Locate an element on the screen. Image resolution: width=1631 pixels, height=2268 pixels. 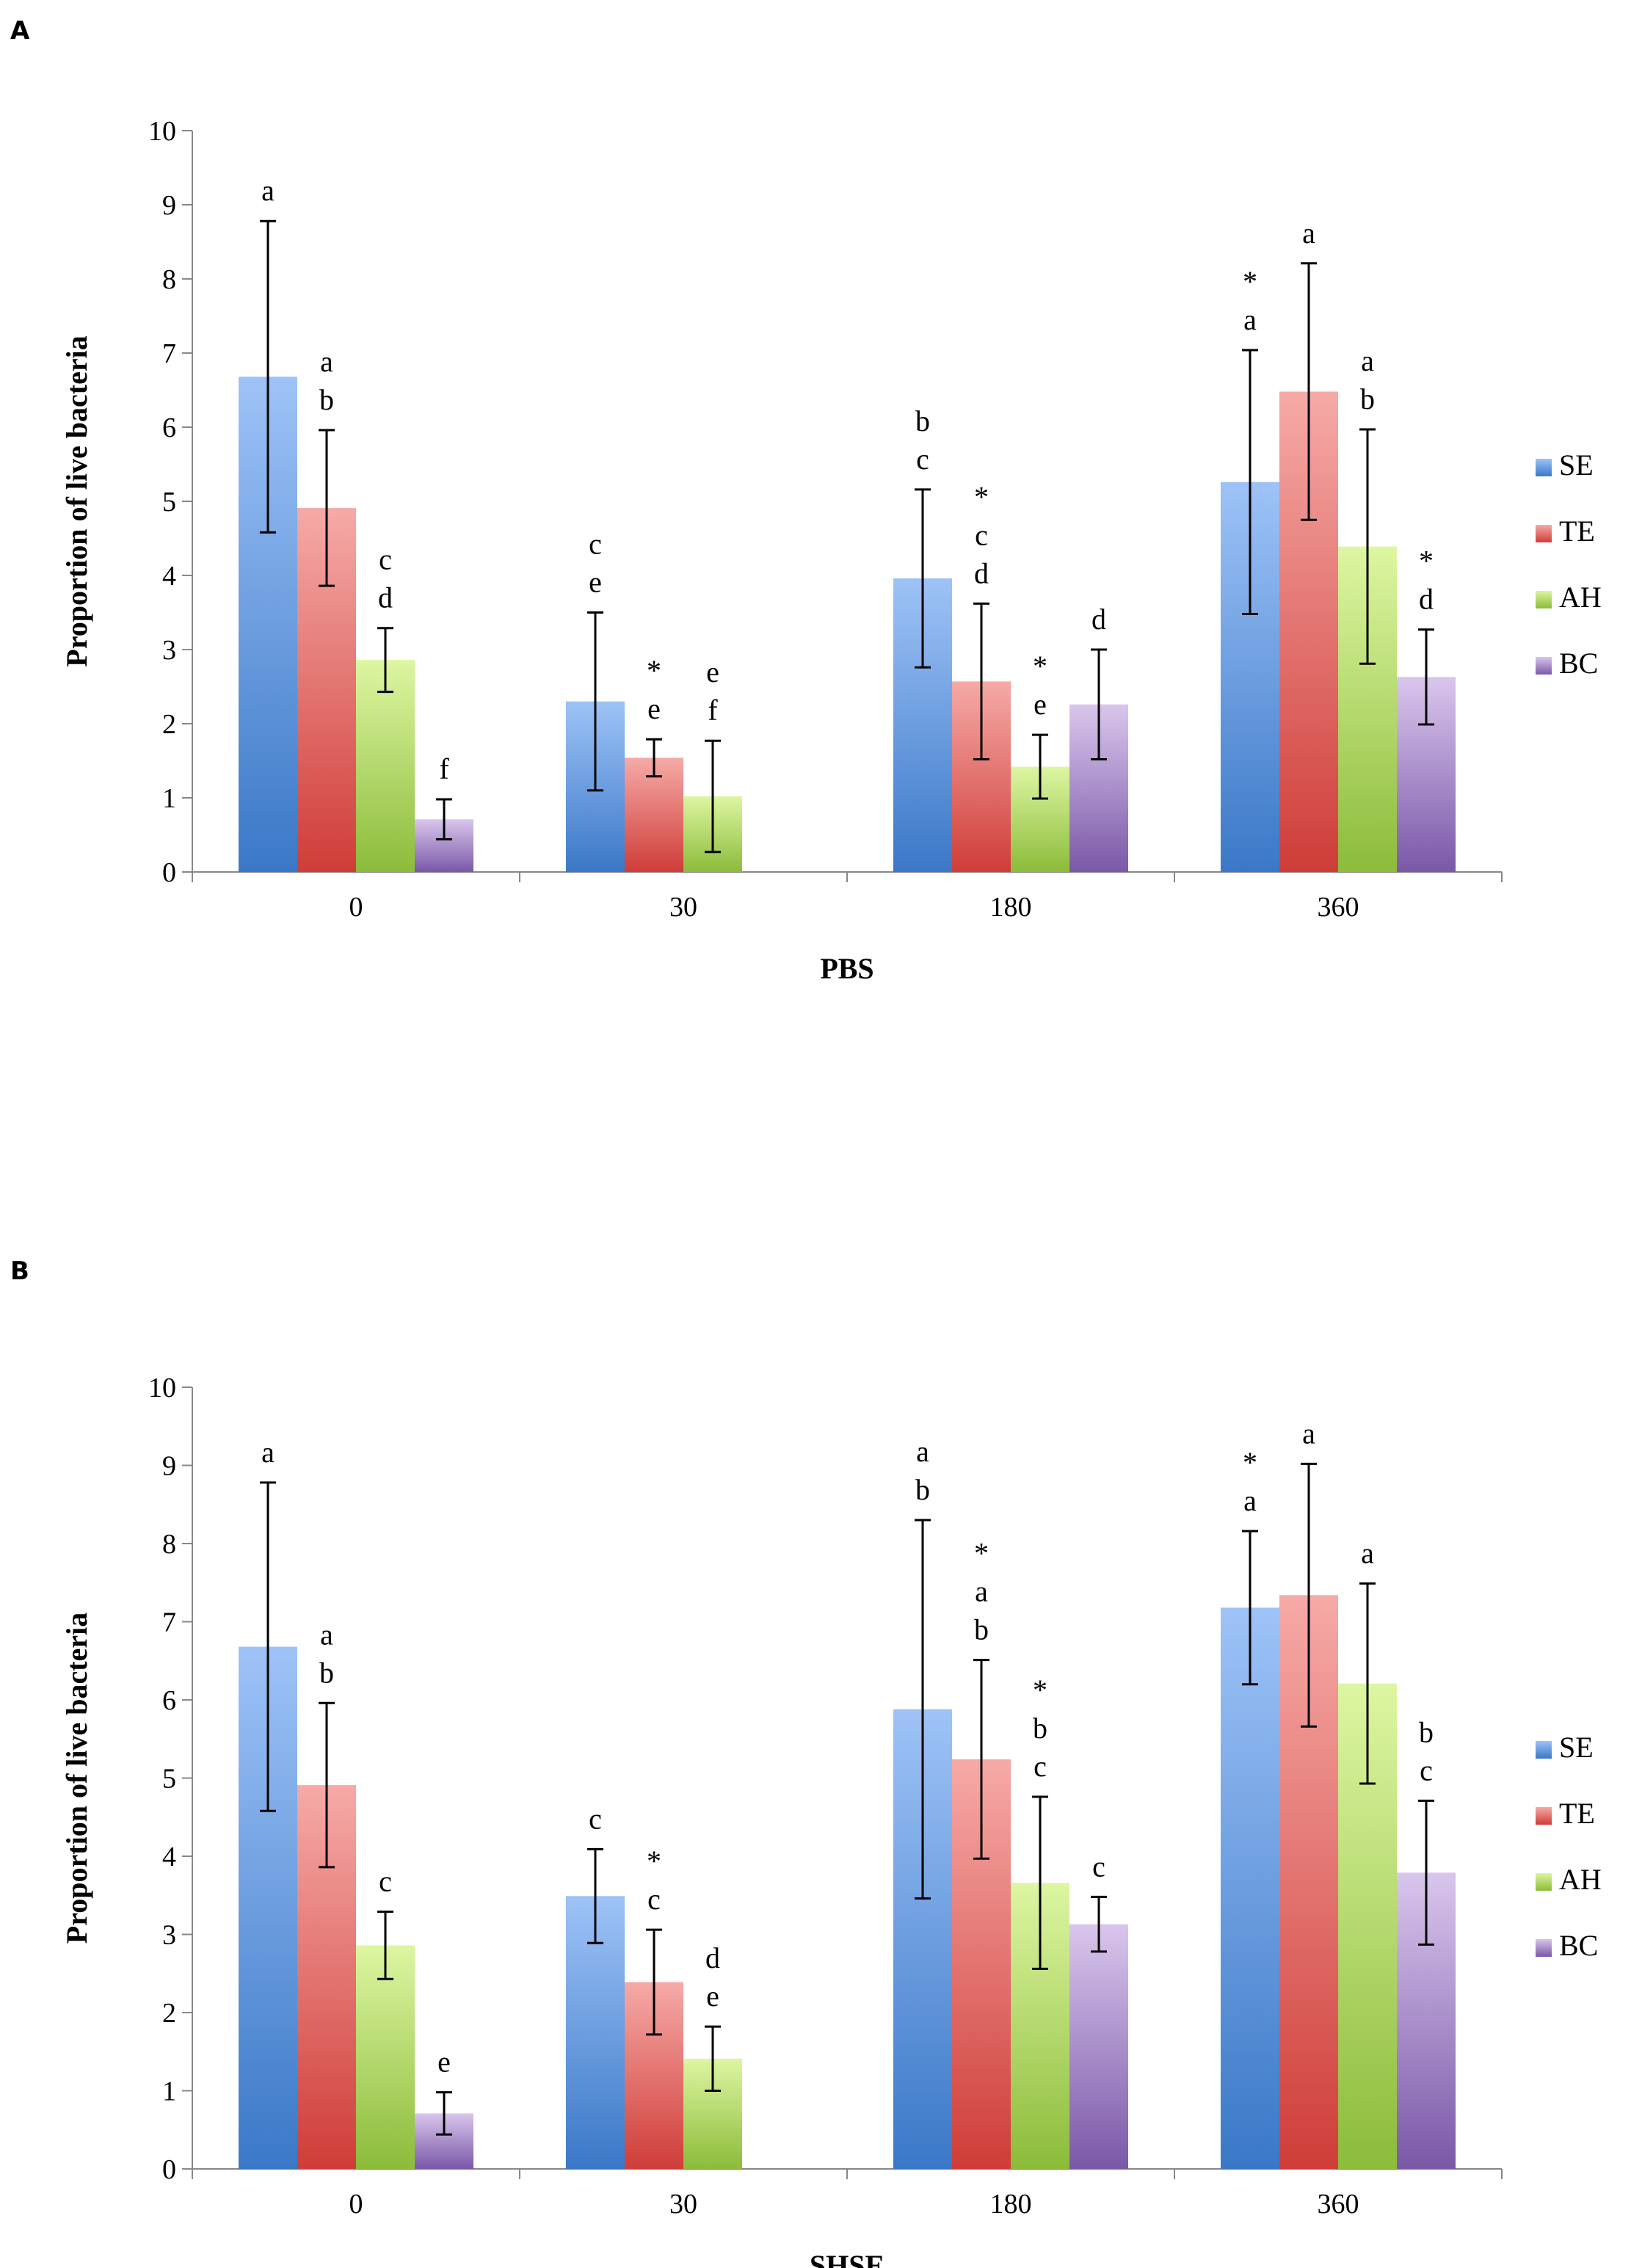
y-tick-label: 7 is located at coordinates (169, 1622).